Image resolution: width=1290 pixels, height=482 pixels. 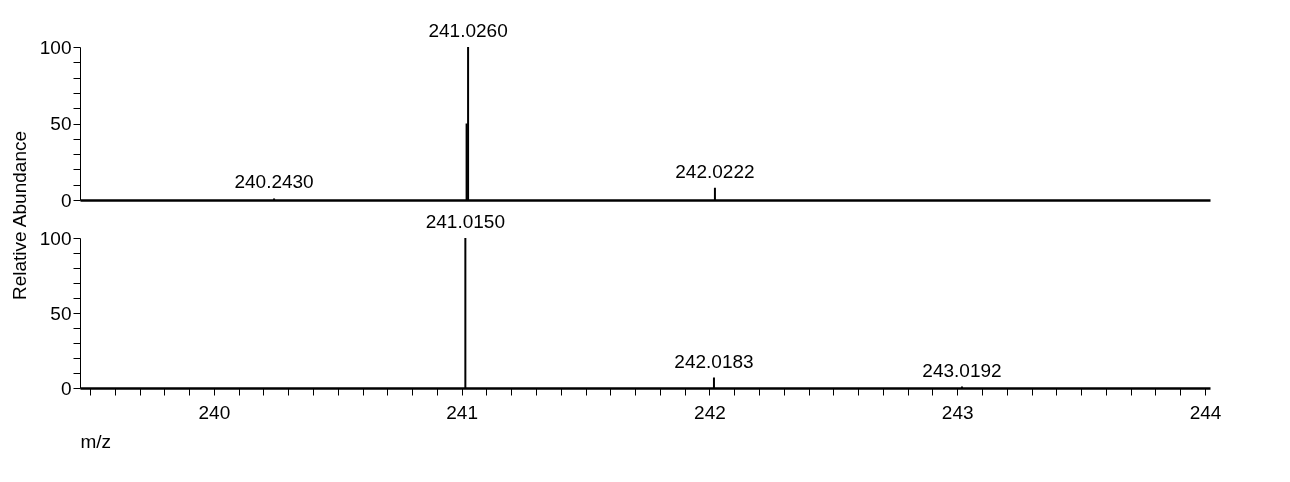 I want to click on annotation: 243.0192, so click(x=962, y=370).